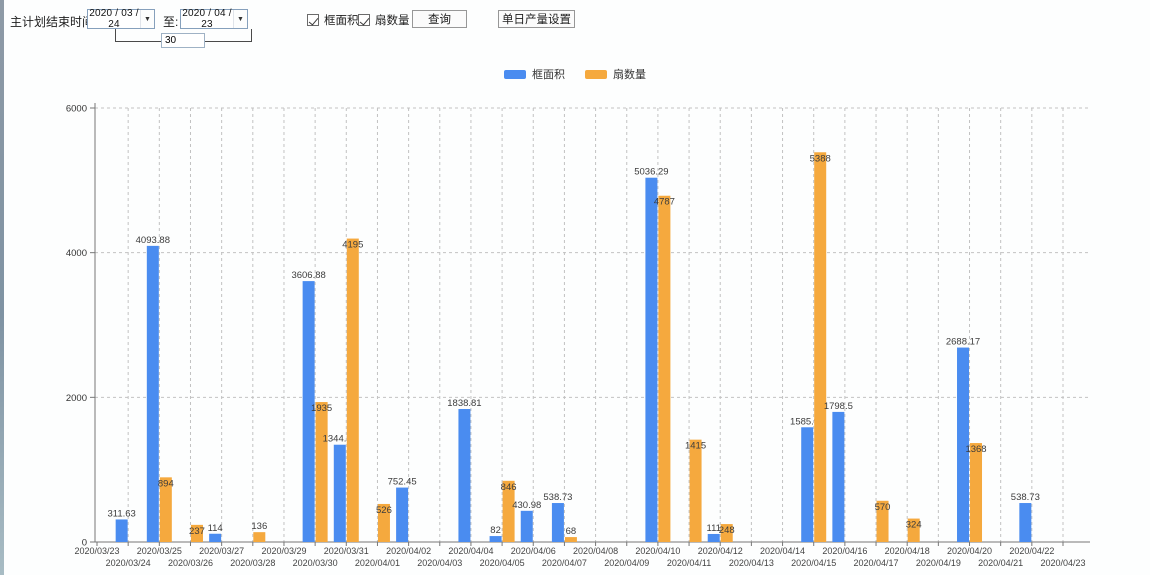 The width and height of the screenshot is (1150, 575). I want to click on bar-label-sash-count: 237, so click(197, 531).